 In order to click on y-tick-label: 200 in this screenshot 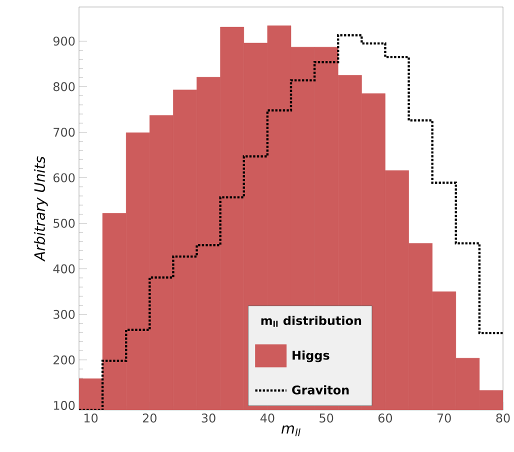, I will do `click(64, 359)`.